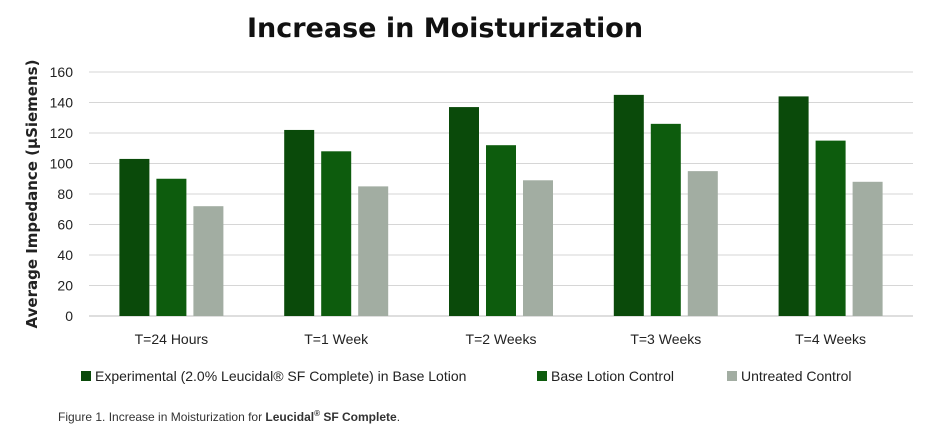 The image size is (950, 438). What do you see at coordinates (65, 286) in the screenshot?
I see `y-tick-label: 20` at bounding box center [65, 286].